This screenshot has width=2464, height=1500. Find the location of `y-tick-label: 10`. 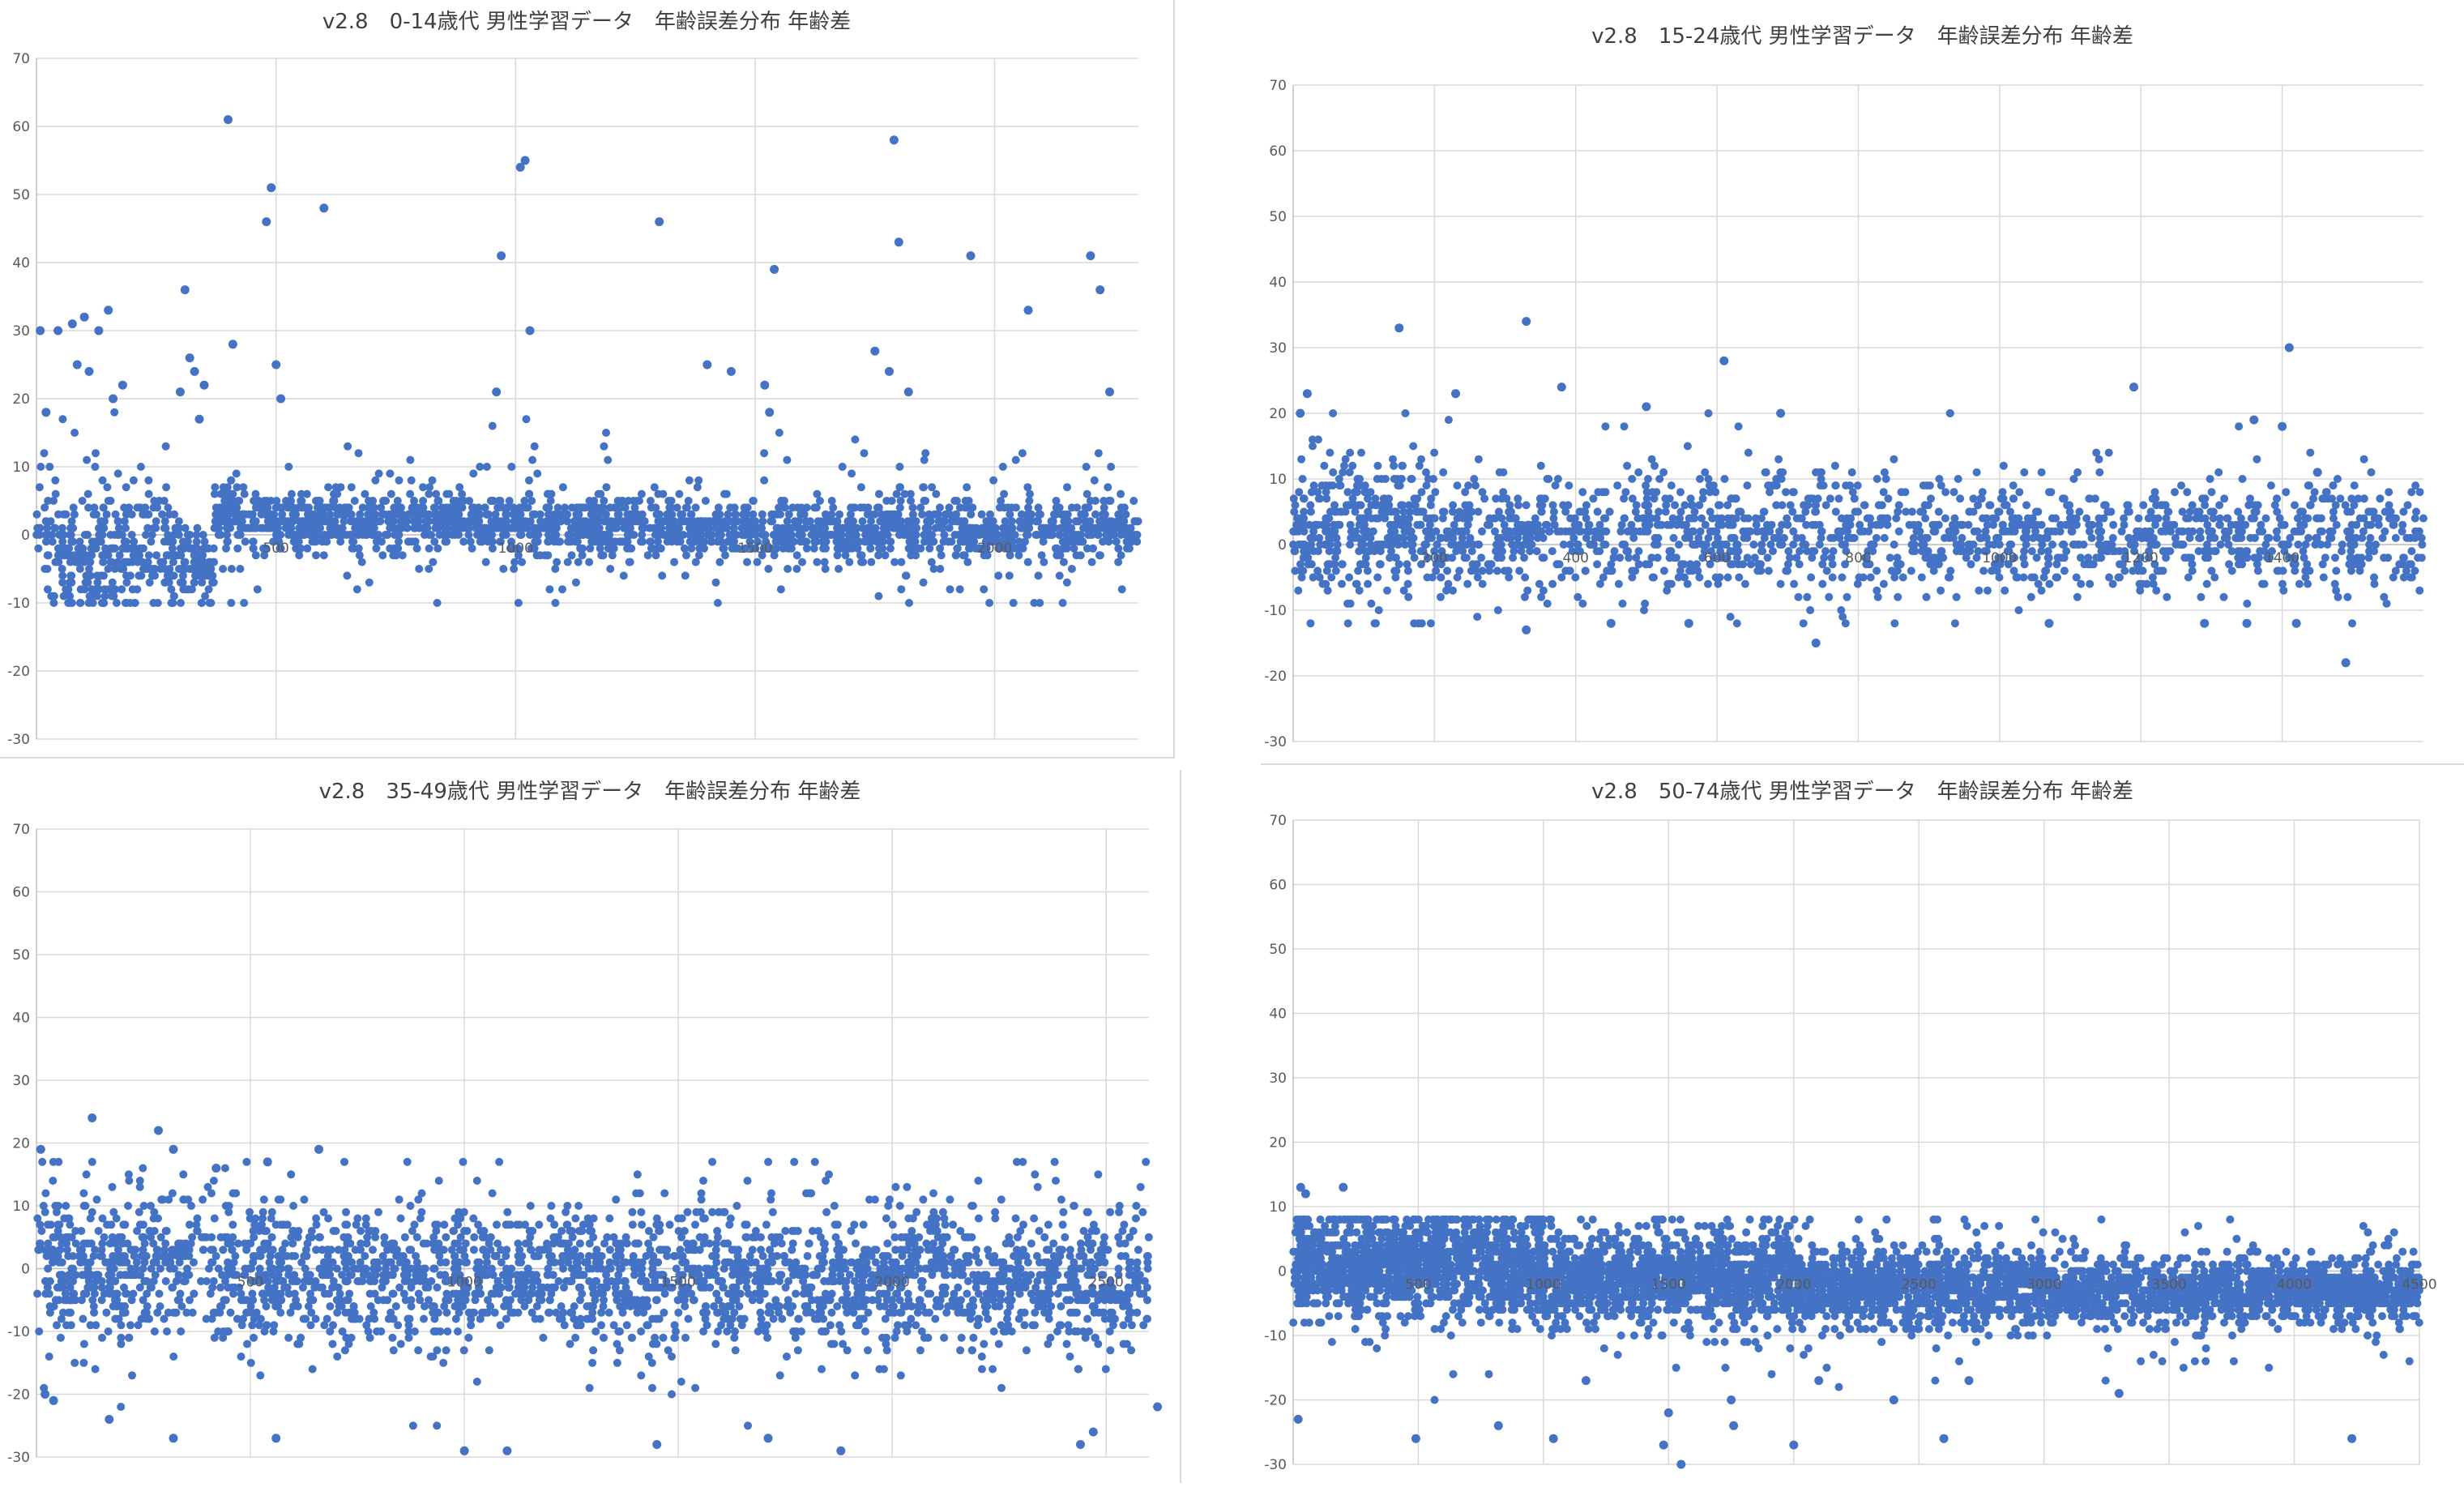

y-tick-label: 10 is located at coordinates (1278, 480).